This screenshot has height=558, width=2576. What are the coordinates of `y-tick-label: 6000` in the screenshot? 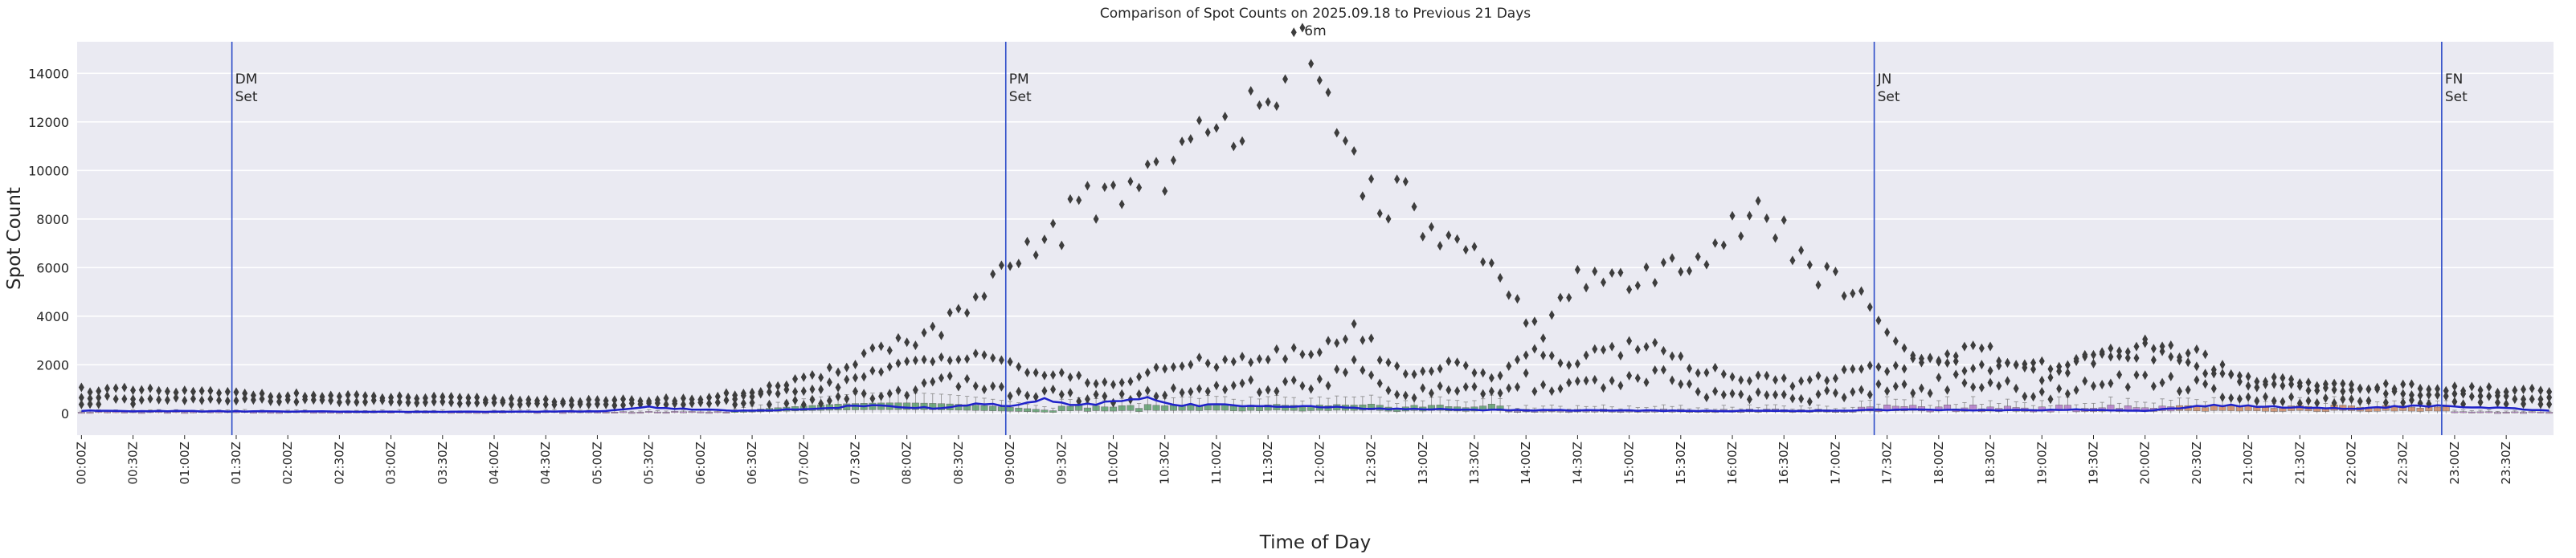 It's located at (52, 267).